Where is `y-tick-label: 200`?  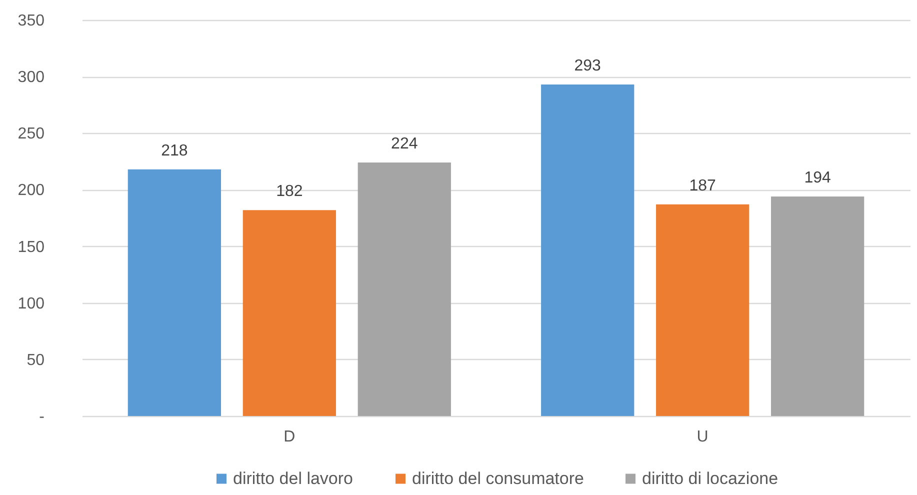 y-tick-label: 200 is located at coordinates (31, 191).